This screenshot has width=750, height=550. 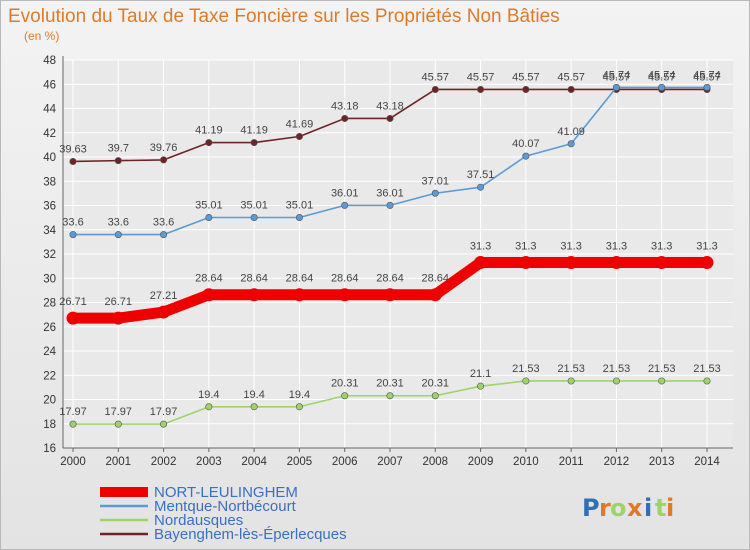 I want to click on y-tick-label: 48, so click(x=49, y=61).